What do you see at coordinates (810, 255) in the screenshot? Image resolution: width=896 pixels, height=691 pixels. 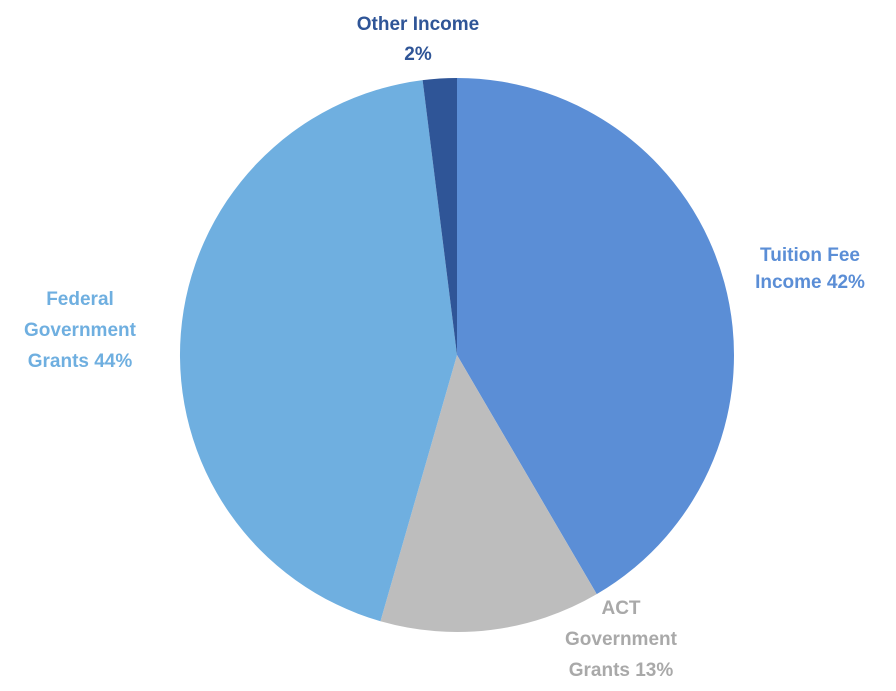 I see `data-label-line: Tuition Fee` at bounding box center [810, 255].